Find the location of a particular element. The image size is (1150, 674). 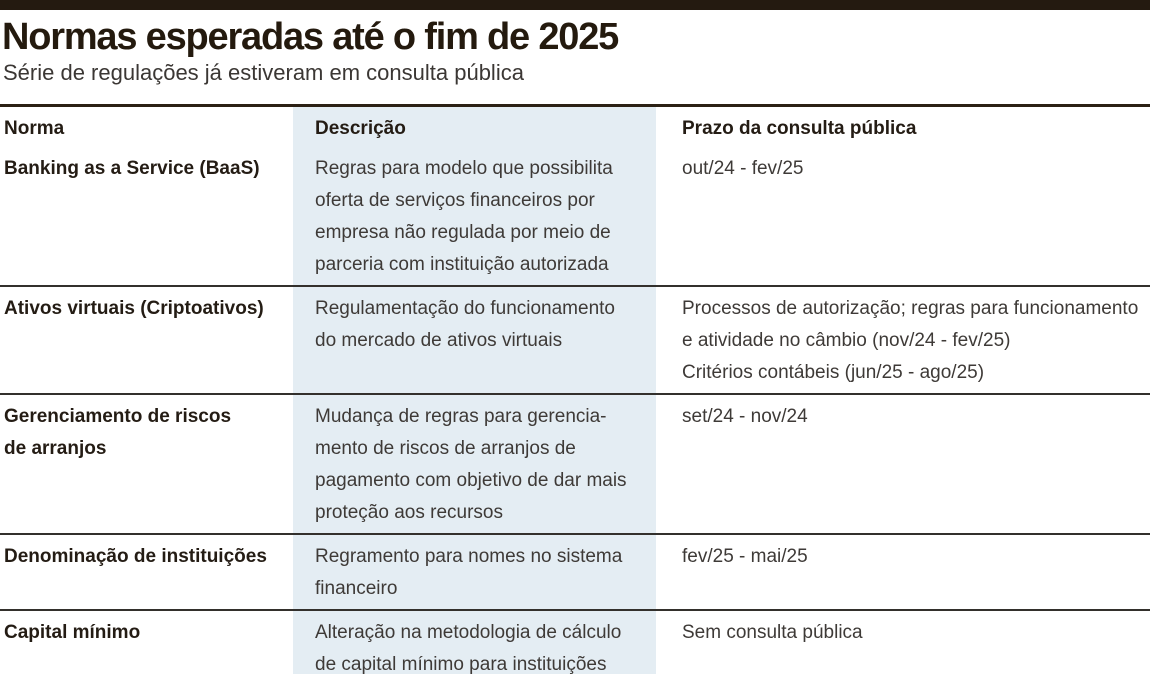

norma-cell: Denominação de instituições is located at coordinates (135, 556).